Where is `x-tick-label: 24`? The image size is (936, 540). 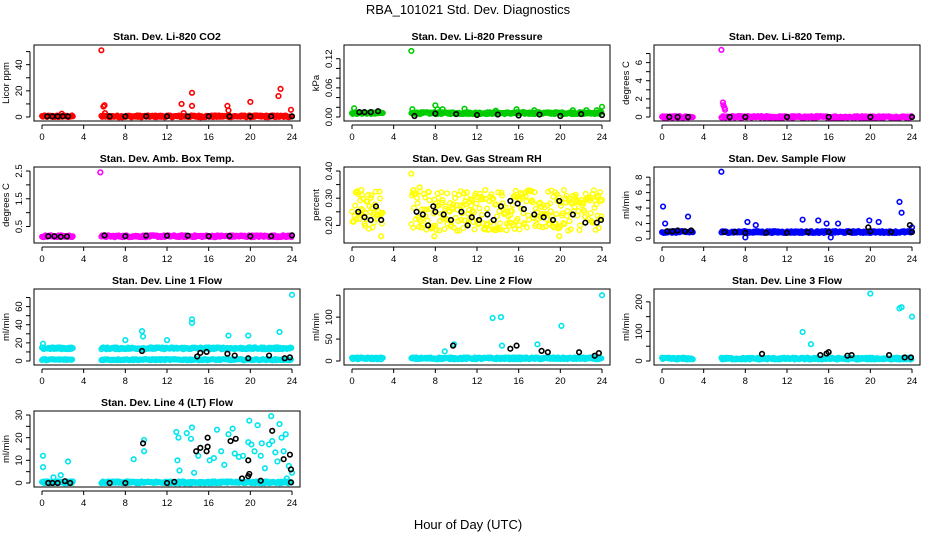
x-tick-label: 24 is located at coordinates (292, 137).